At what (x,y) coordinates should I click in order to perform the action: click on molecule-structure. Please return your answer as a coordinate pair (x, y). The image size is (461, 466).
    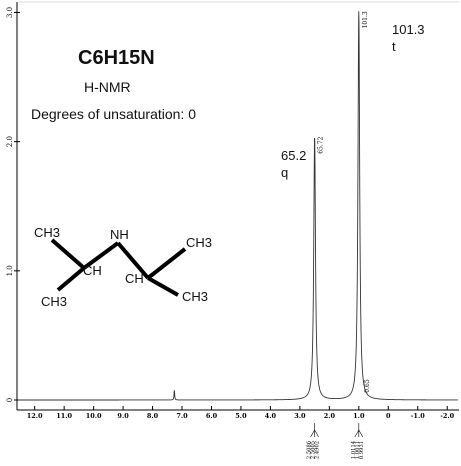
    Looking at the image, I should click on (118, 267).